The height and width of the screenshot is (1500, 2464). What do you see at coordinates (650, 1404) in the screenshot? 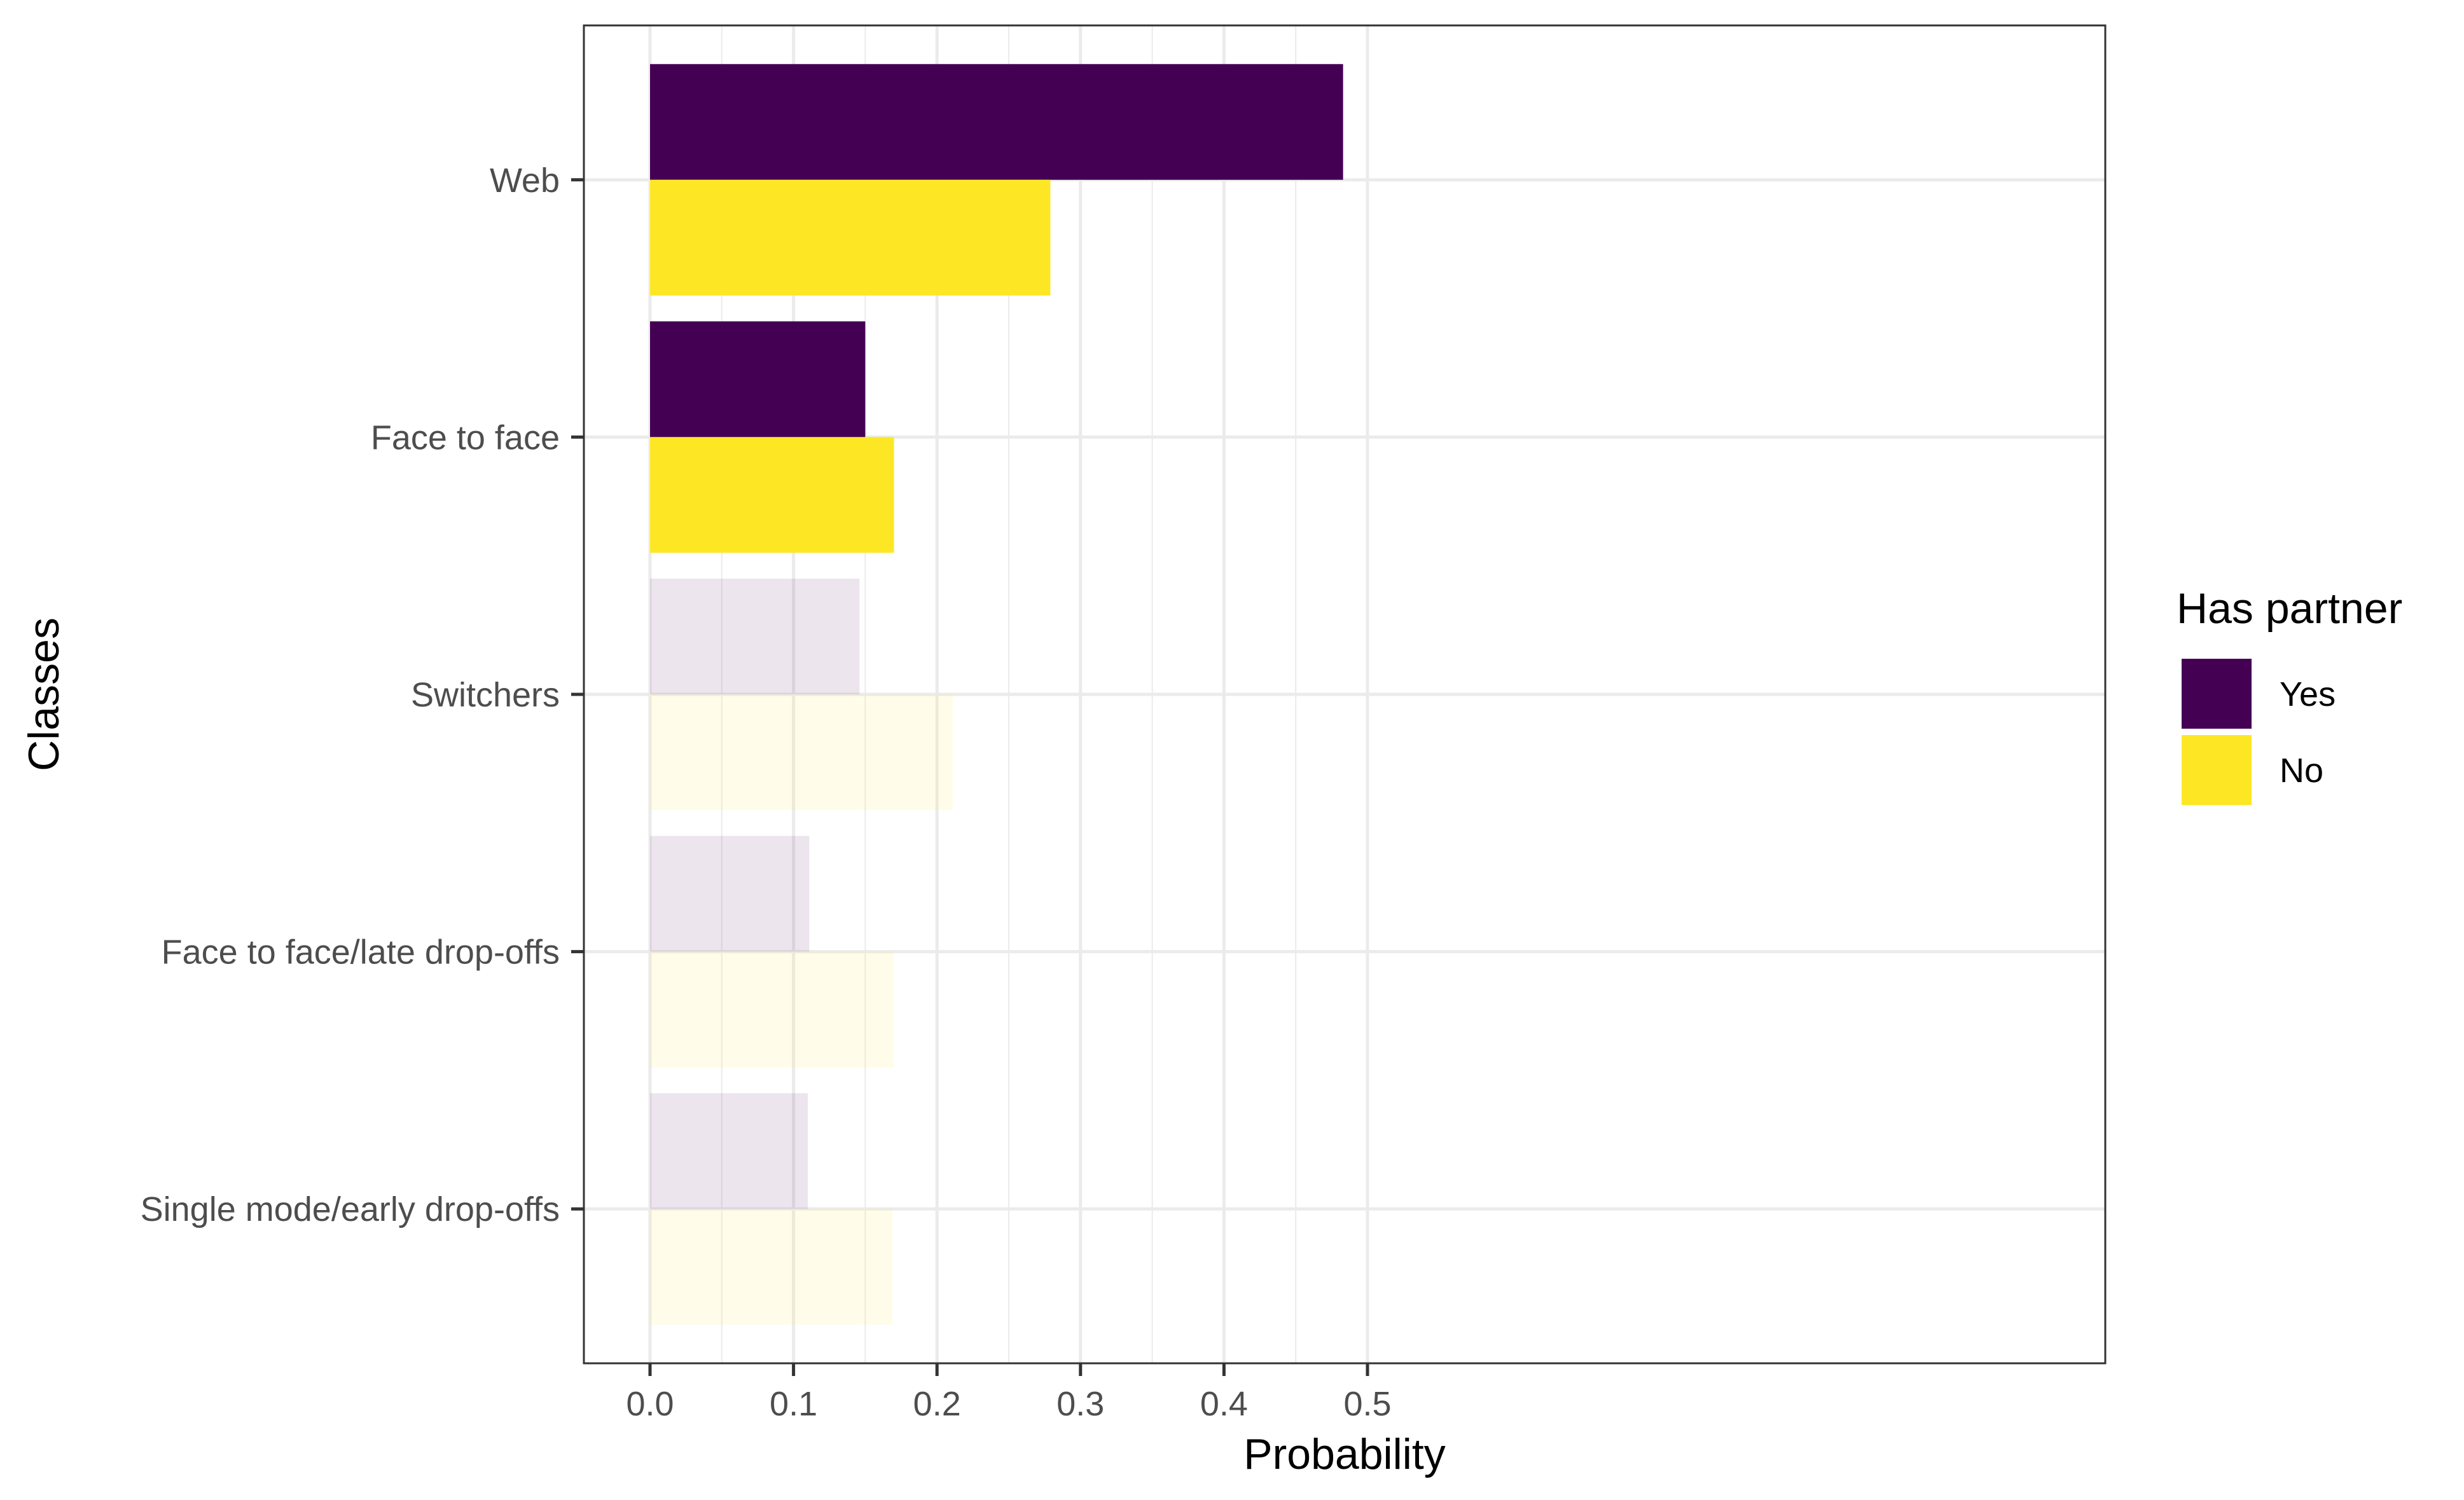
I see `x-tick-label: 0.0` at bounding box center [650, 1404].